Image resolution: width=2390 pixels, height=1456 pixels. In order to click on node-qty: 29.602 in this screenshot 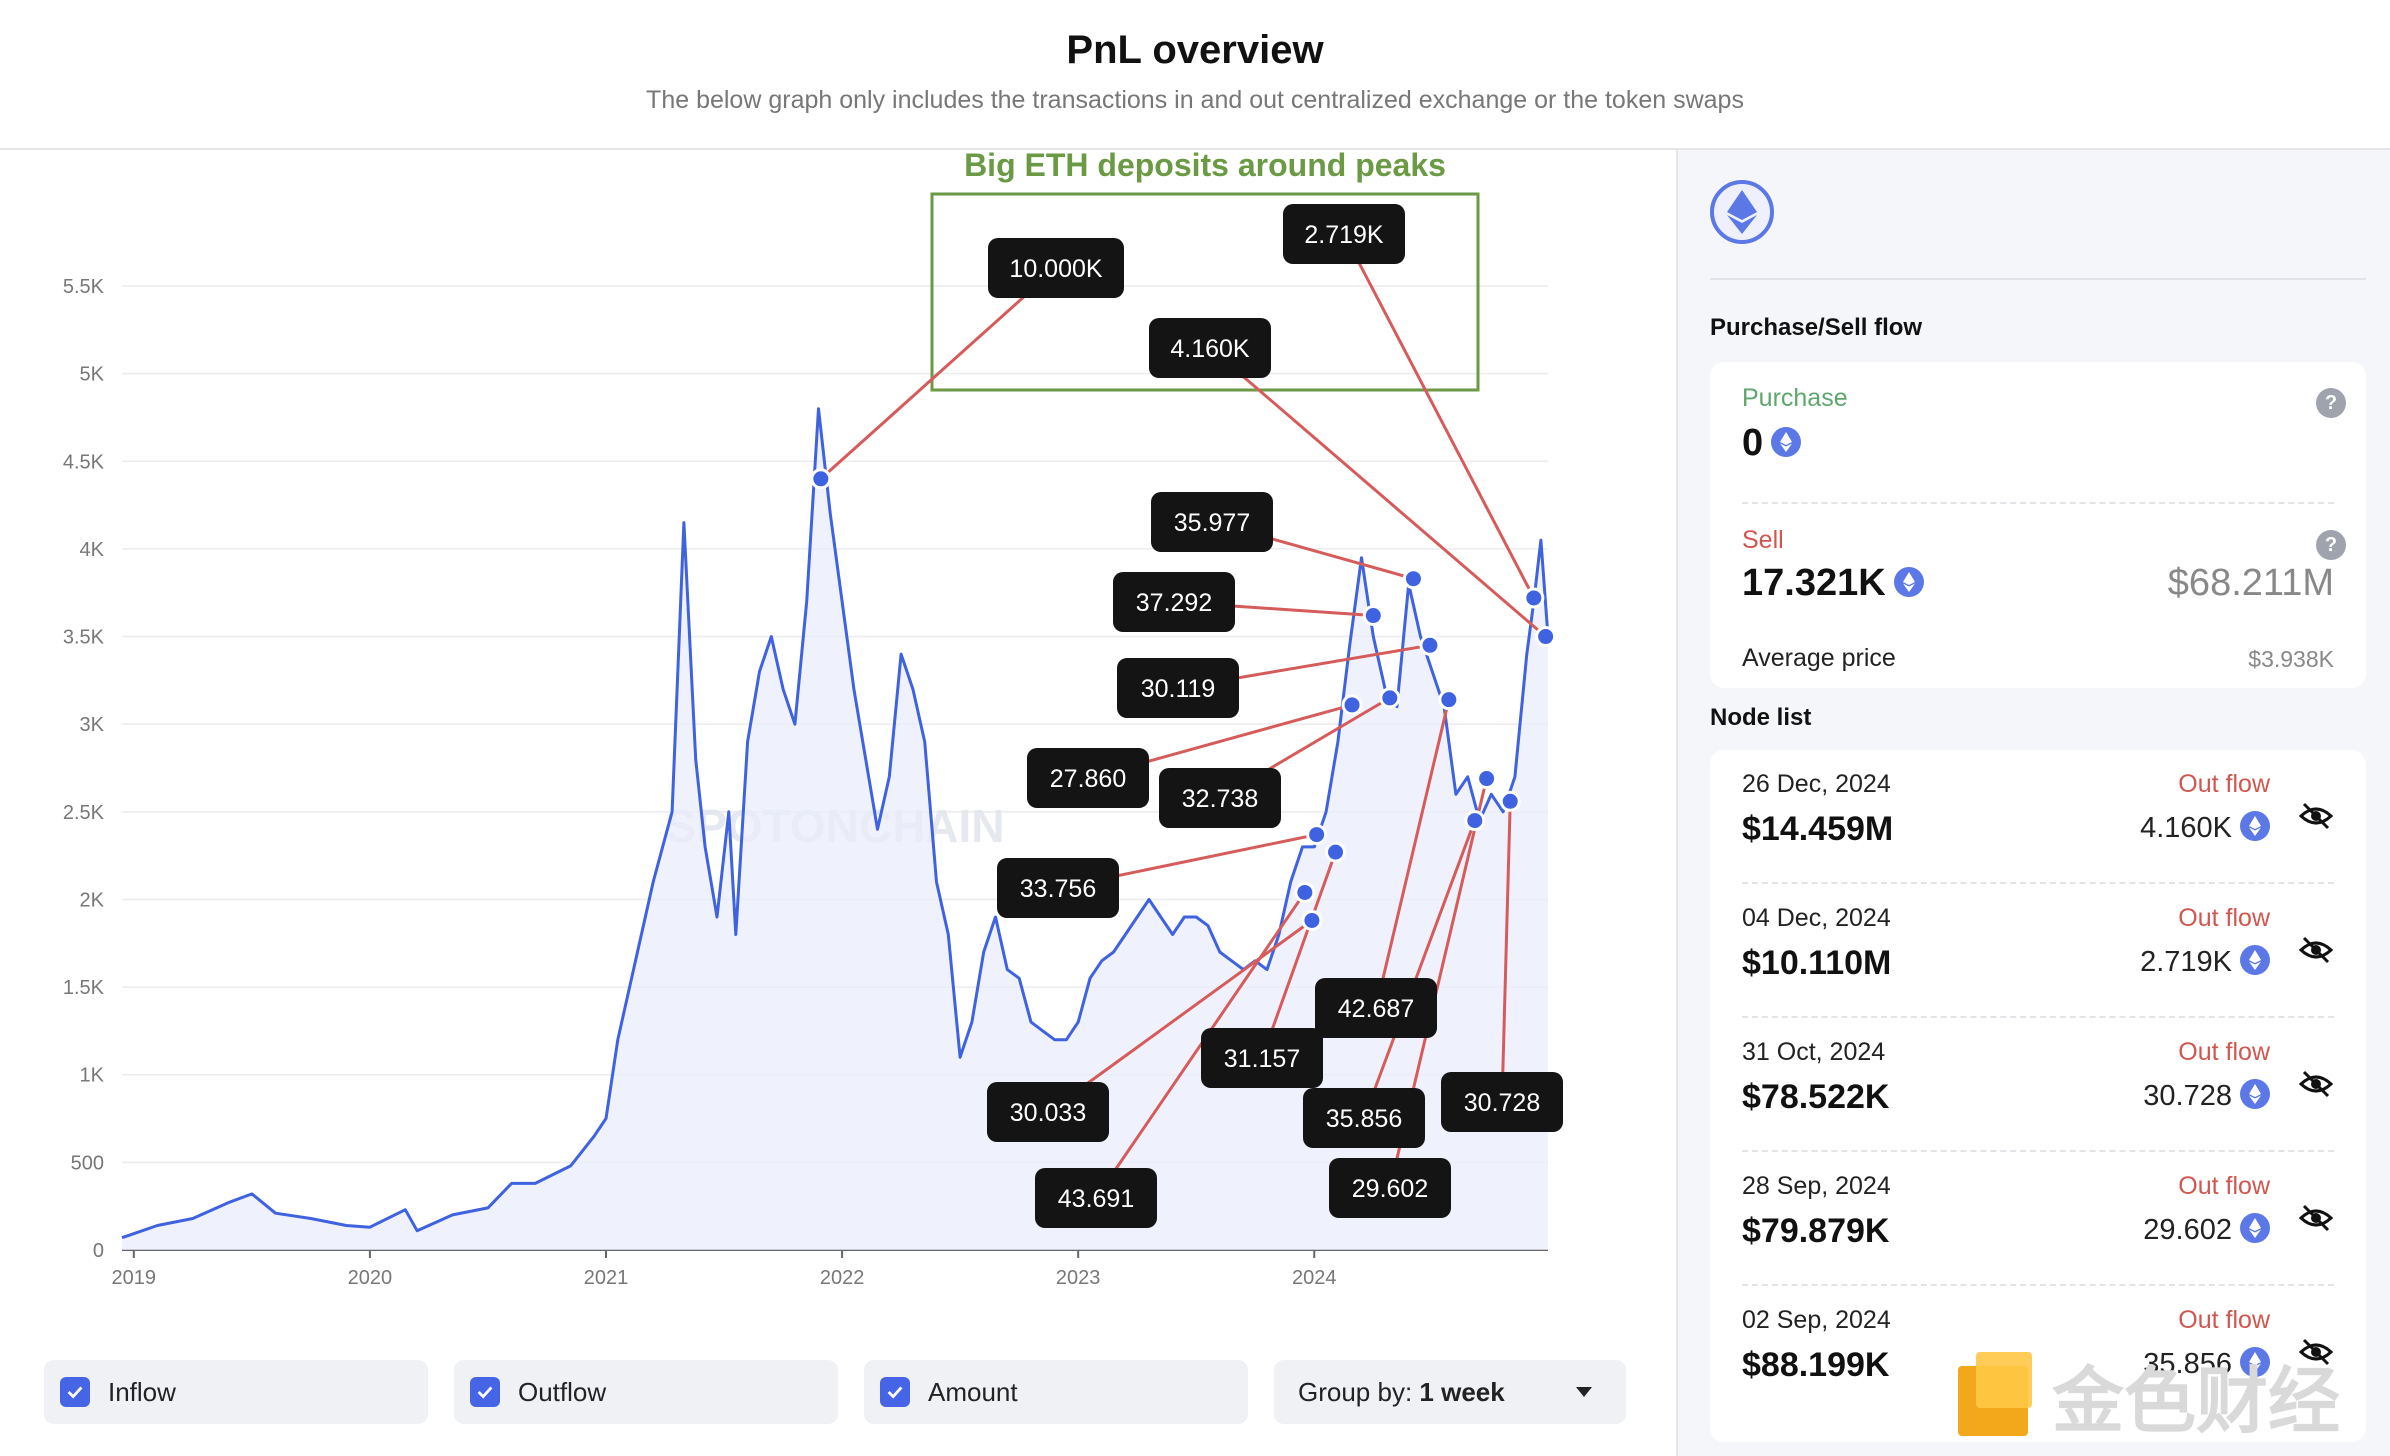, I will do `click(2206, 1229)`.